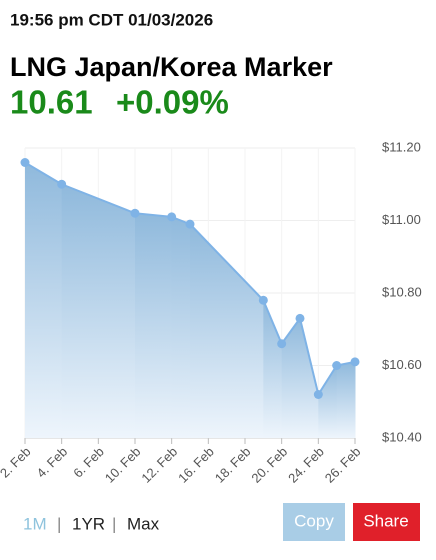 The height and width of the screenshot is (560, 436). What do you see at coordinates (51, 102) in the screenshot?
I see `price: 10.61` at bounding box center [51, 102].